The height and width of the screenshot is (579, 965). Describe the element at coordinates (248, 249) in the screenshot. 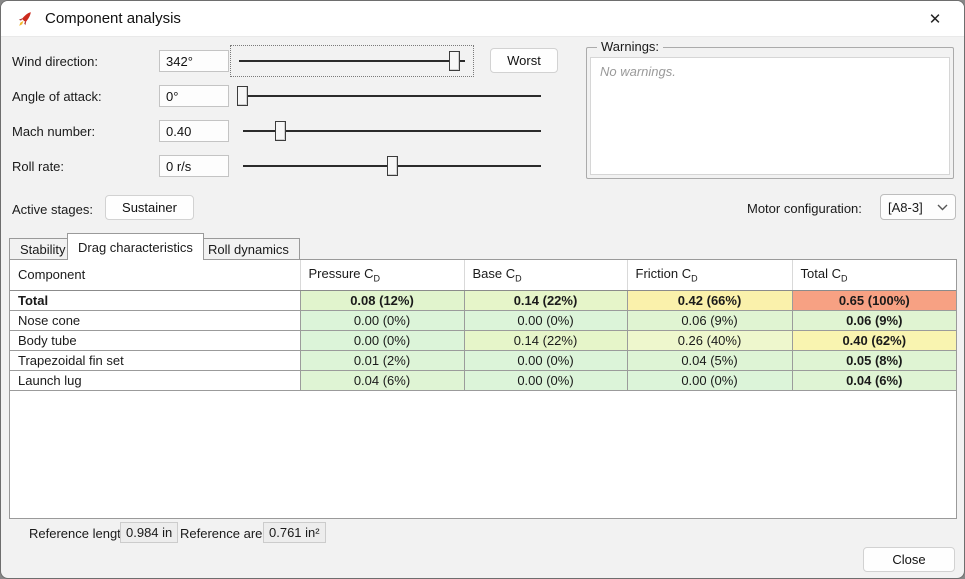

I see `tab-roll-dynamics: Roll dynamics` at that location.